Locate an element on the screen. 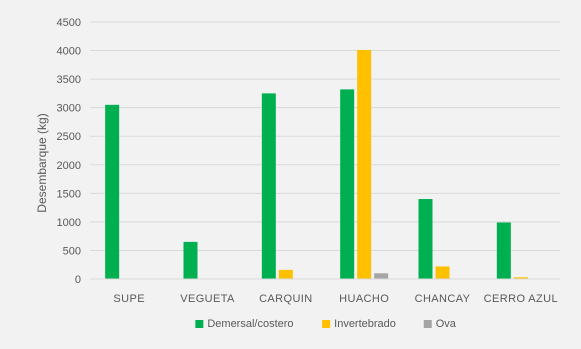 Image resolution: width=581 pixels, height=349 pixels. x-tick-label: SUPE is located at coordinates (129, 299).